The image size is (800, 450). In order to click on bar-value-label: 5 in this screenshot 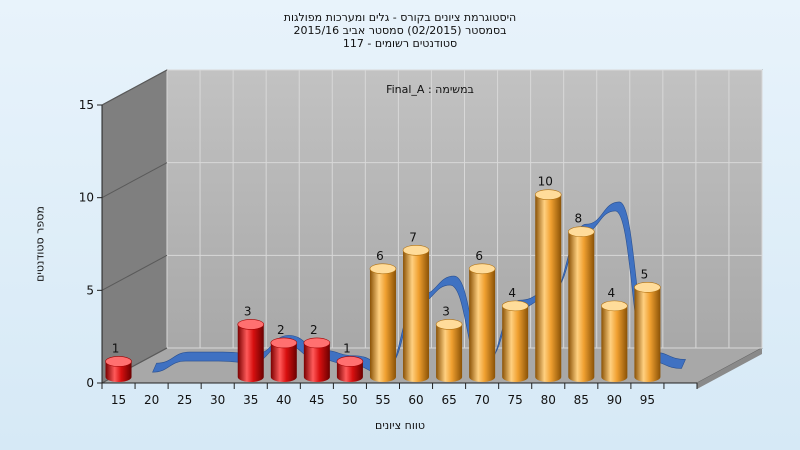, I will do `click(645, 274)`.